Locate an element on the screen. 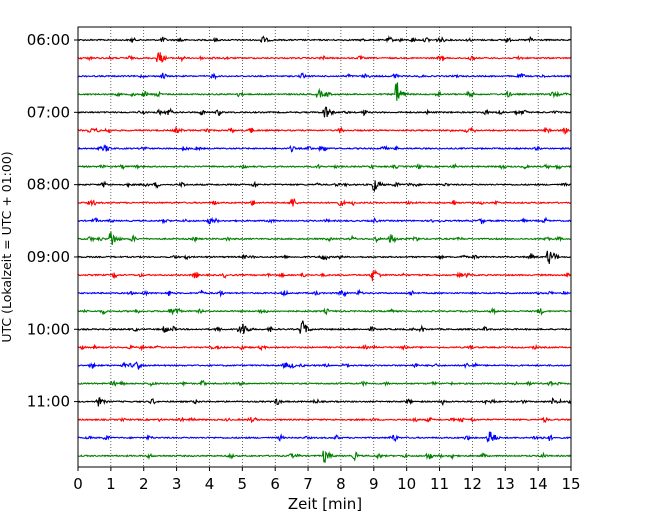 This screenshot has height=520, width=650. y-tick-label: 06:00 is located at coordinates (48, 40).